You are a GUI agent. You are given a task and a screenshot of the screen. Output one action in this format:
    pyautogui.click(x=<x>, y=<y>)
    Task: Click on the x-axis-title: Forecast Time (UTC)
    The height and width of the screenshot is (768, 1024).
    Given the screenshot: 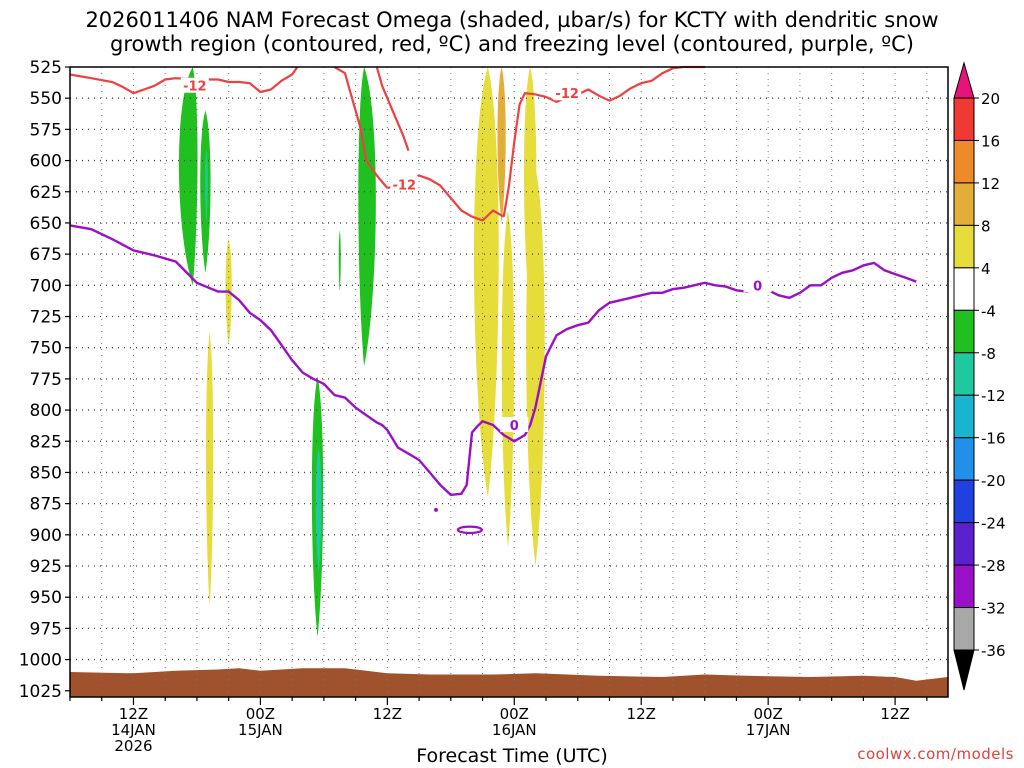 What is the action you would take?
    pyautogui.click(x=512, y=756)
    